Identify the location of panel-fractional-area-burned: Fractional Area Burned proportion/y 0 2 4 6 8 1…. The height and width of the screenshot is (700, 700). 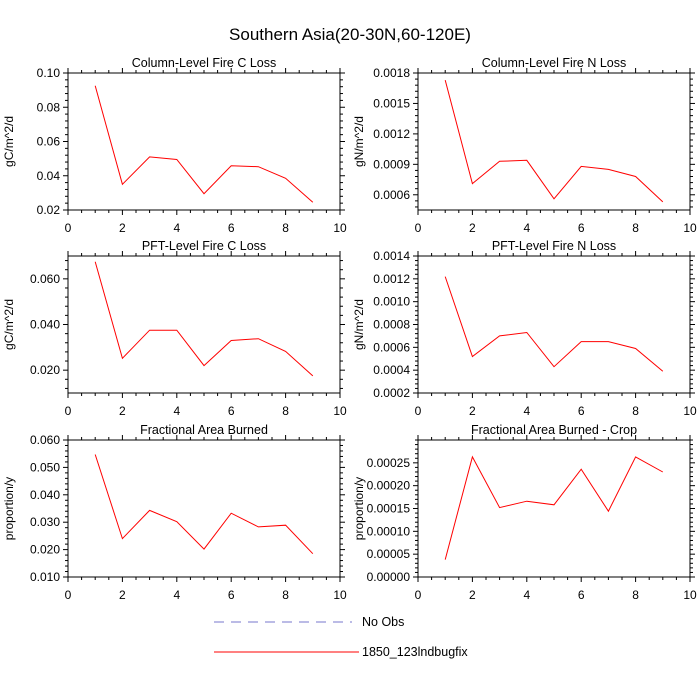
(174, 512).